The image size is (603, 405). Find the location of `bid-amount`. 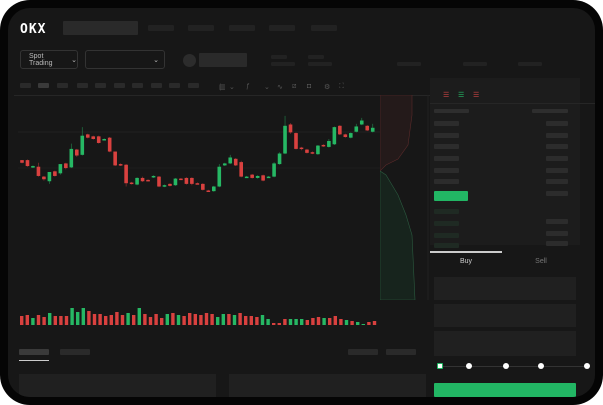

bid-amount is located at coordinates (557, 233).